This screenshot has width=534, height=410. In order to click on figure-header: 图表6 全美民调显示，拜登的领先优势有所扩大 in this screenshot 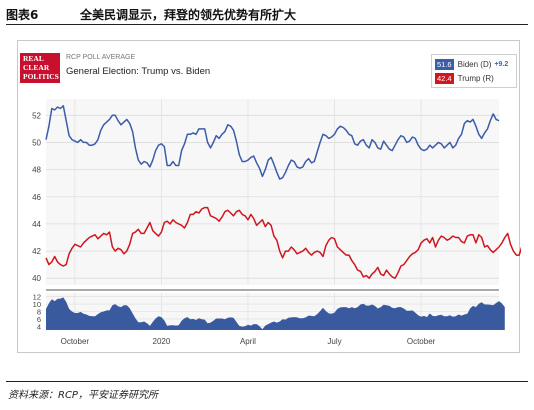, I will do `click(267, 14)`.